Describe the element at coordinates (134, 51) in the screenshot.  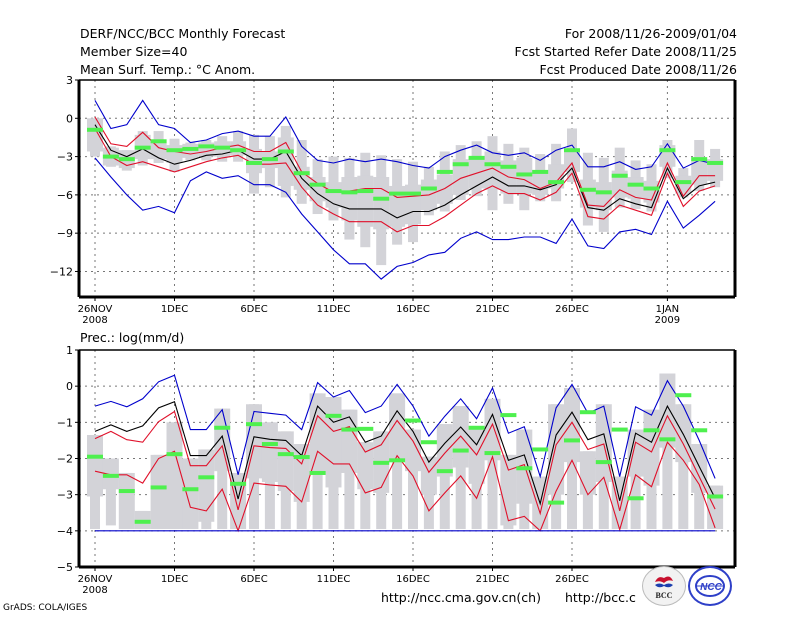
I see `member-size: Member Size=40` at that location.